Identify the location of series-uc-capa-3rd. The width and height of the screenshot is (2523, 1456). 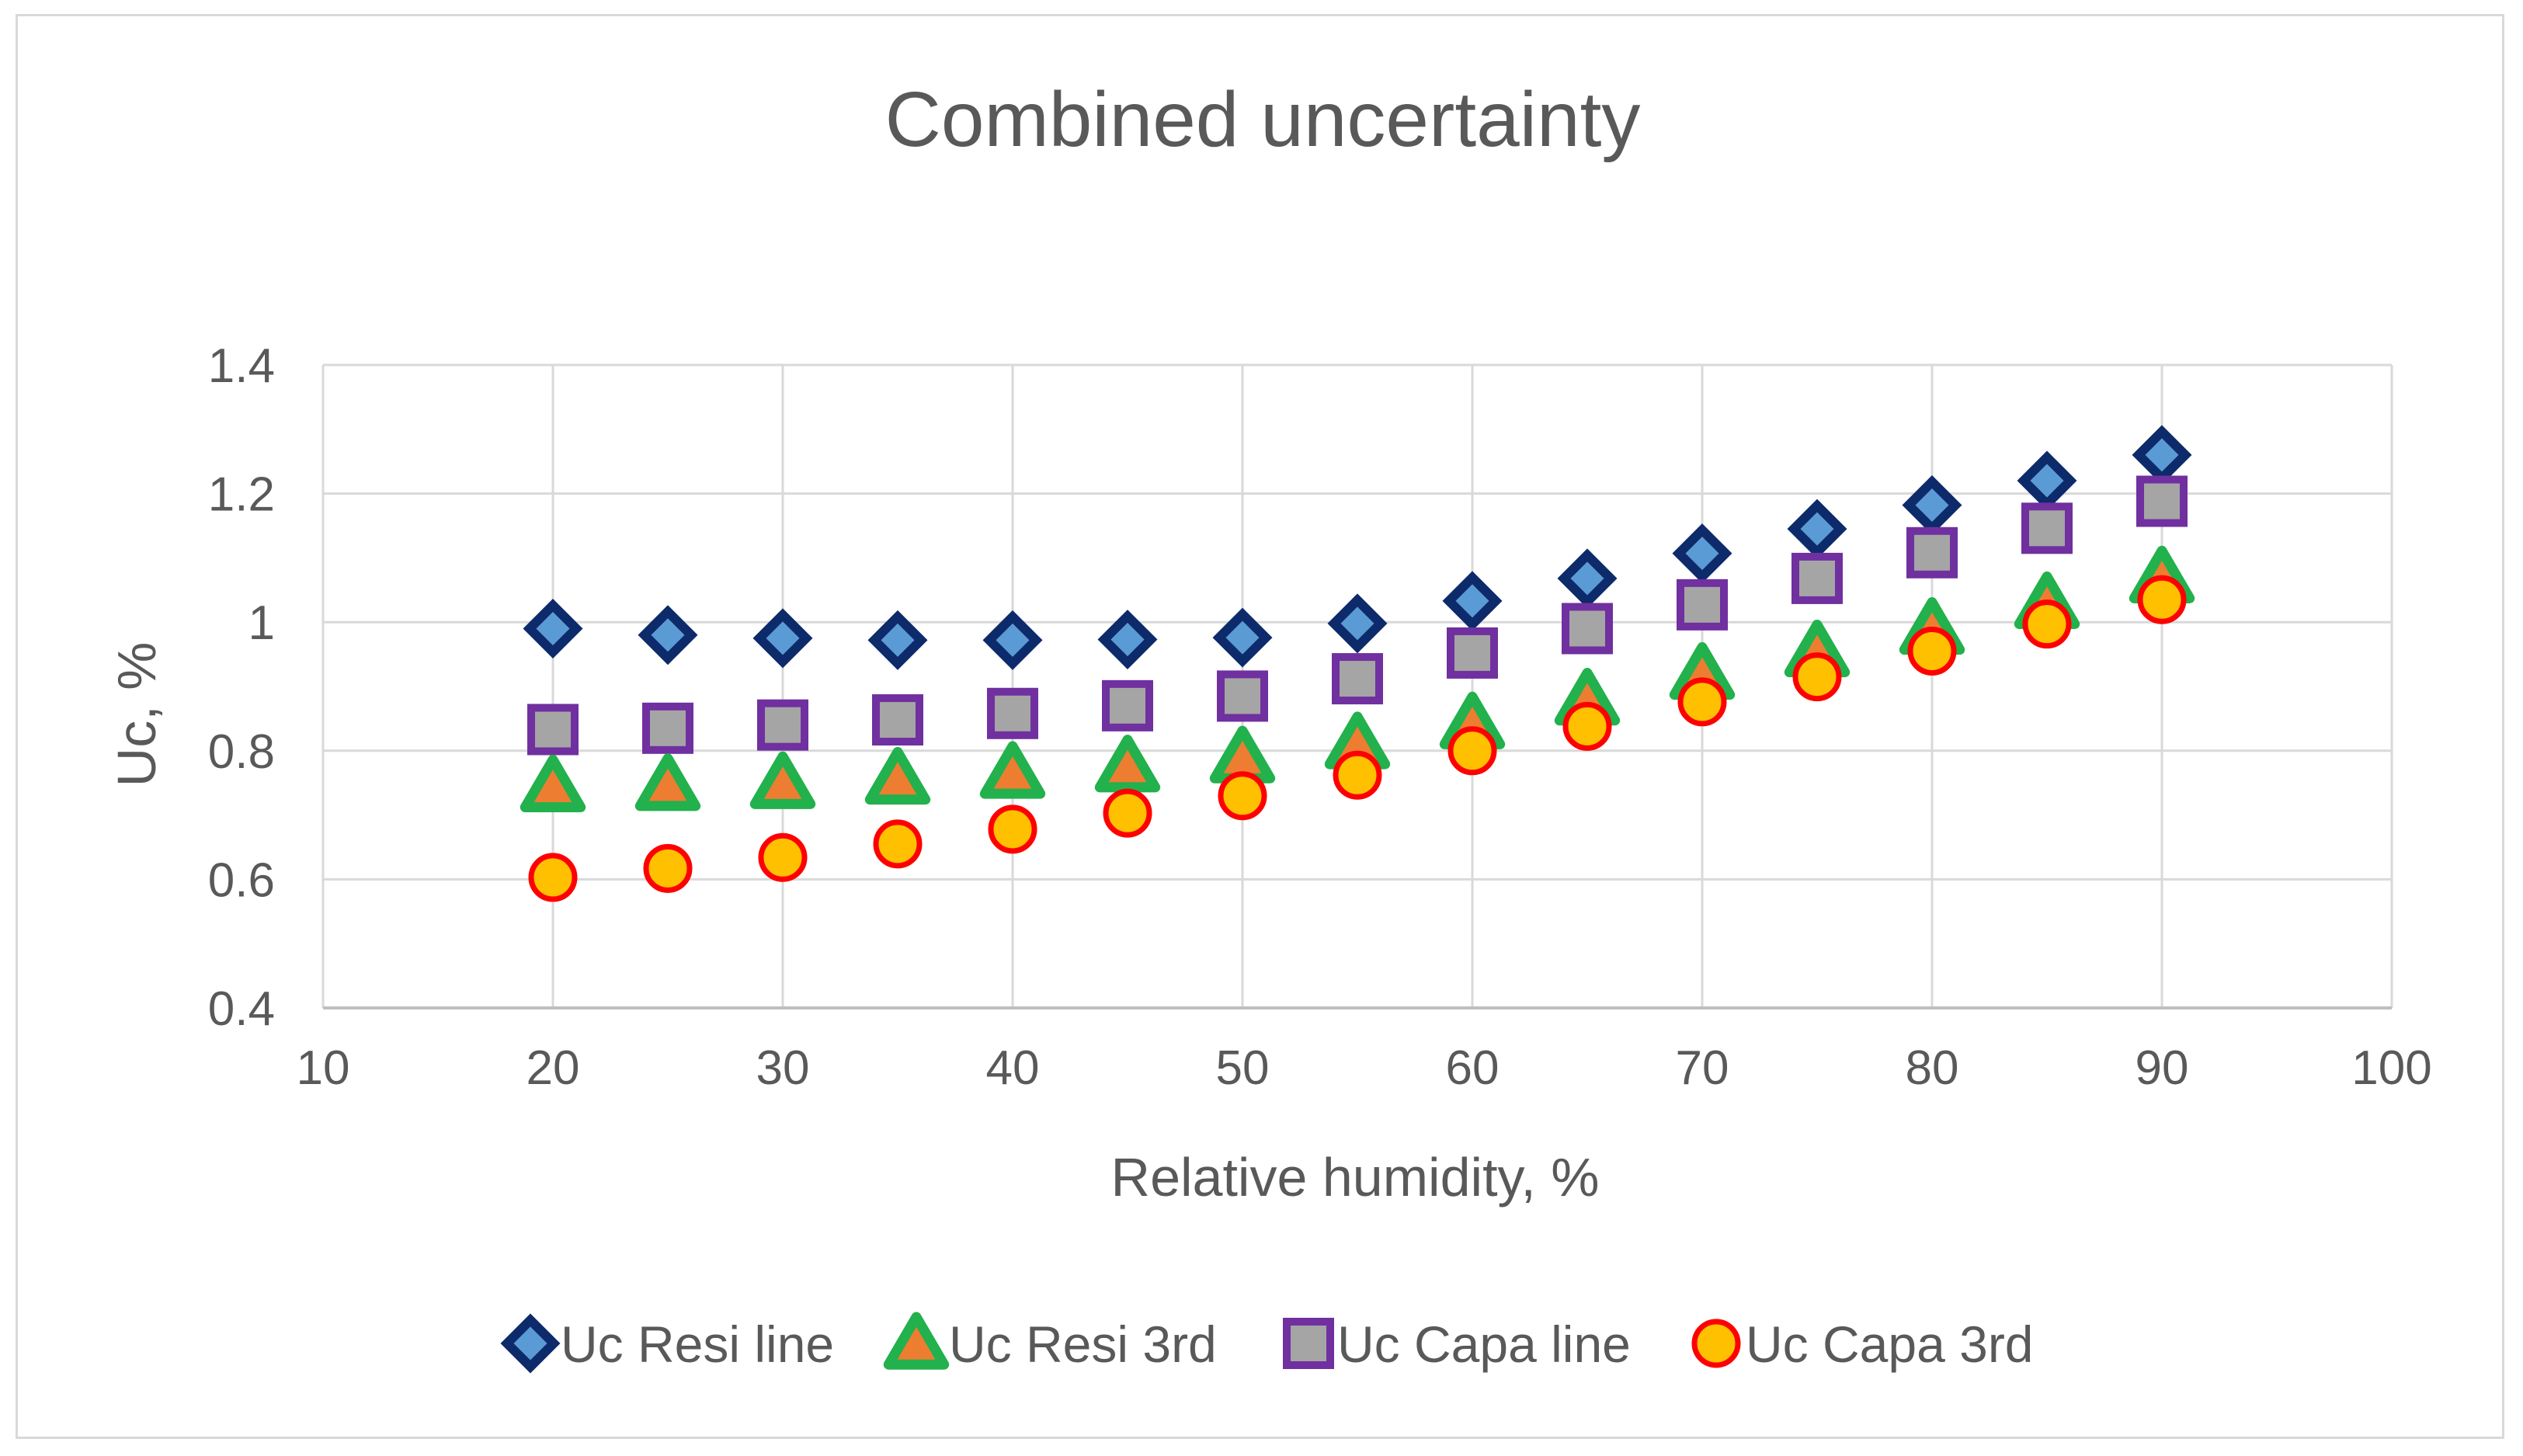
(1357, 738).